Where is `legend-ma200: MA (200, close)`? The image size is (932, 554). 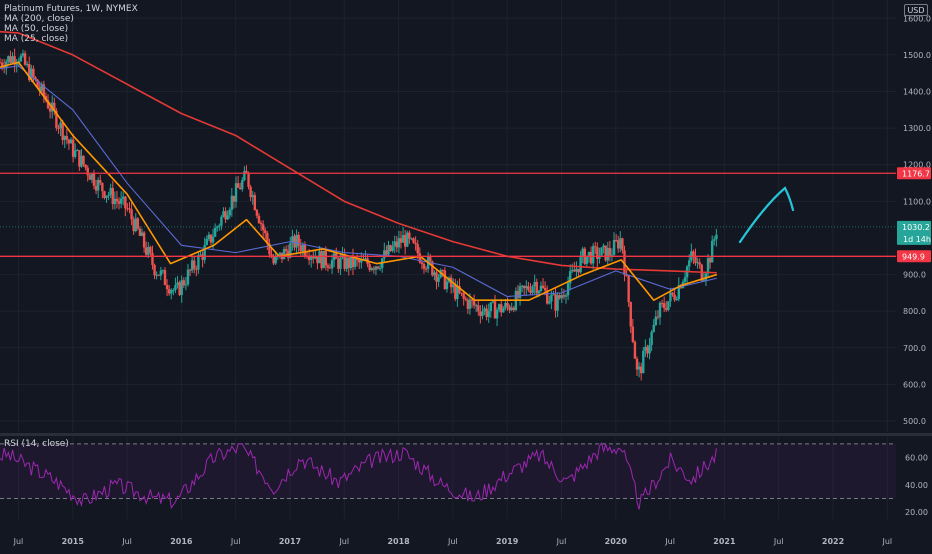 legend-ma200: MA (200, close) is located at coordinates (39, 19).